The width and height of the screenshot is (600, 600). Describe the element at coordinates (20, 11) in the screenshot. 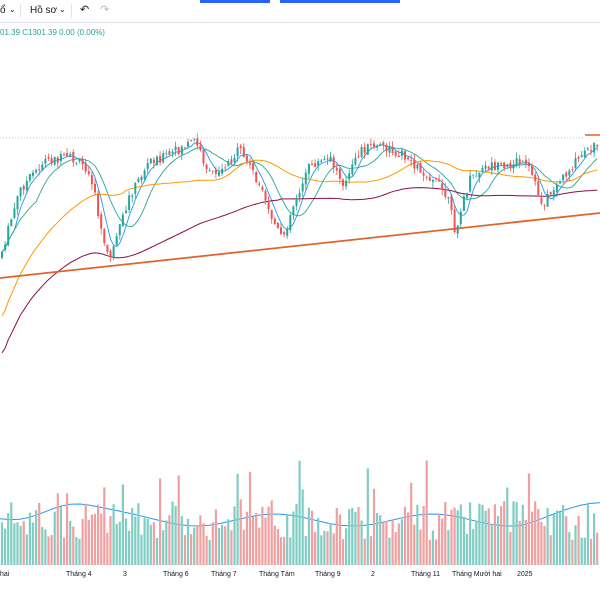

I see `toolbar-divider` at that location.